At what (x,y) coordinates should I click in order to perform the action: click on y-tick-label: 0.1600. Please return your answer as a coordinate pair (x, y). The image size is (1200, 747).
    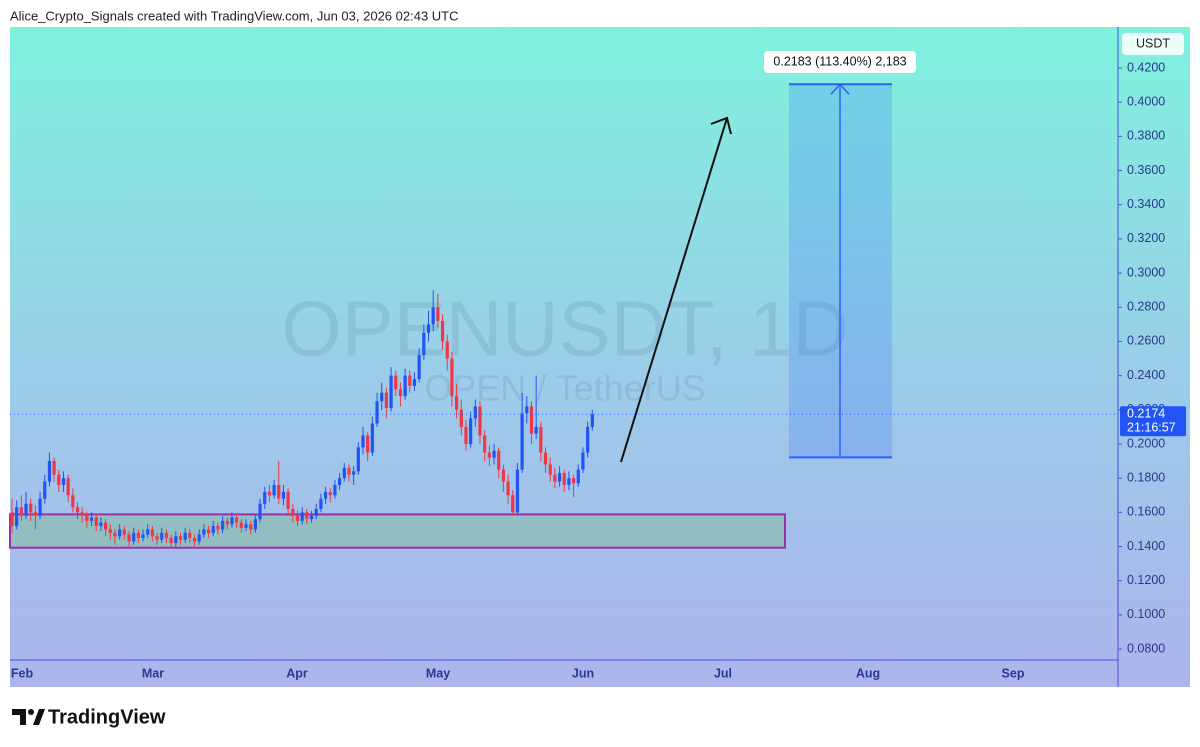
    Looking at the image, I should click on (1146, 512).